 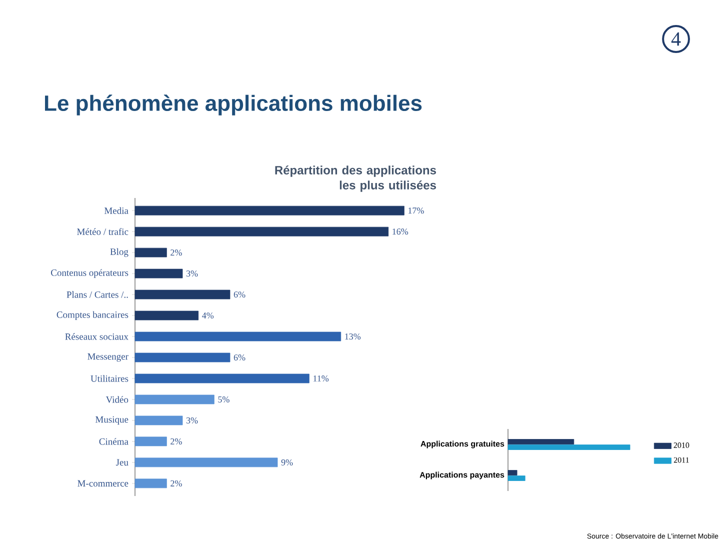 I want to click on y-tick-label: Réseaux sociaux, so click(x=96, y=336).